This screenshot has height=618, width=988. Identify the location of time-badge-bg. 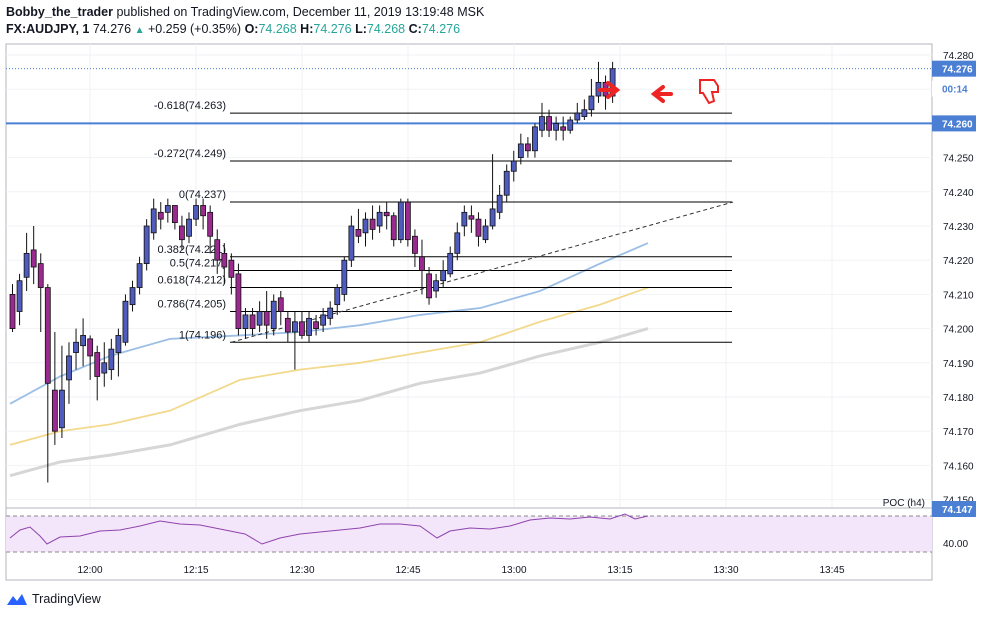
(954, 88).